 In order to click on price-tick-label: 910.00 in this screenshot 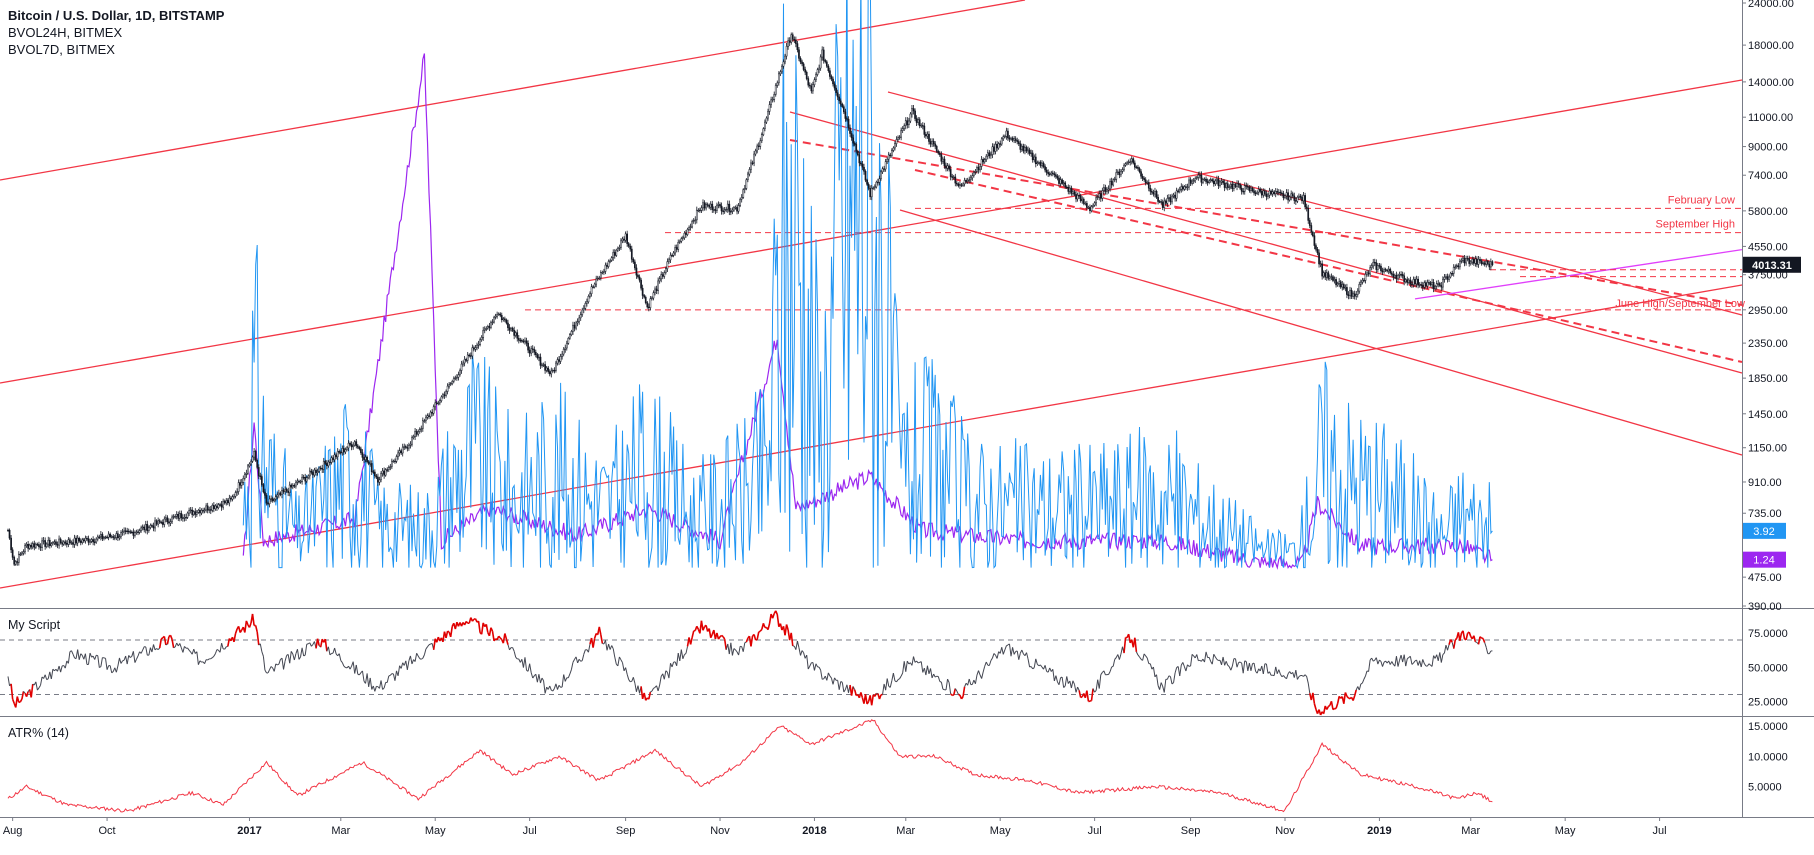, I will do `click(1765, 483)`.